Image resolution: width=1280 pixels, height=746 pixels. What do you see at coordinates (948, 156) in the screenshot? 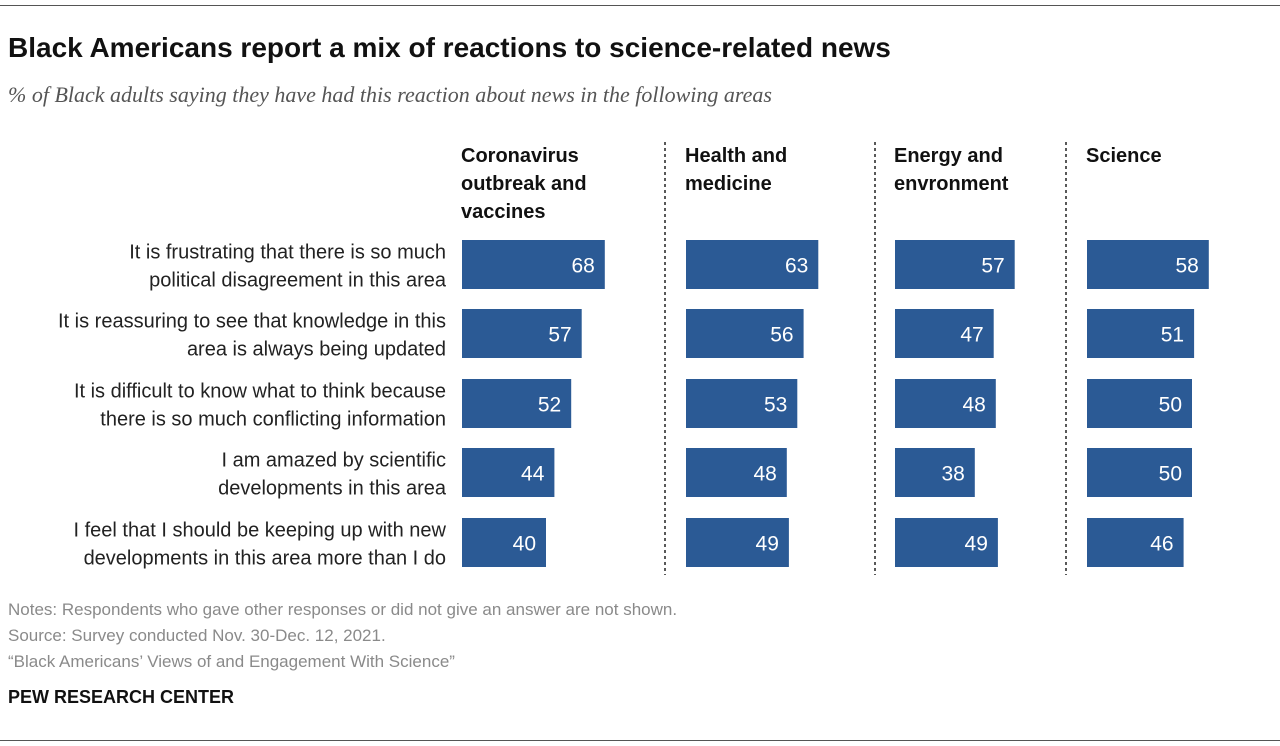
I see `column-header-3-line-1: Energy and` at bounding box center [948, 156].